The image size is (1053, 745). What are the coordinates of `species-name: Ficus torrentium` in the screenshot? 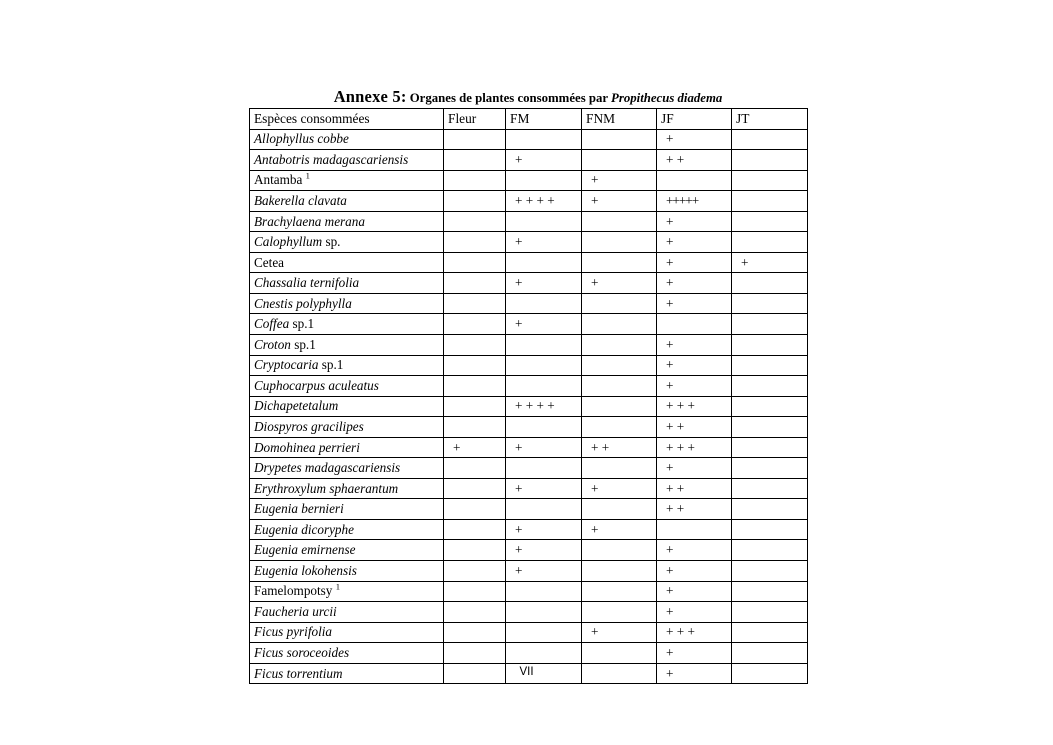 It's located at (298, 673).